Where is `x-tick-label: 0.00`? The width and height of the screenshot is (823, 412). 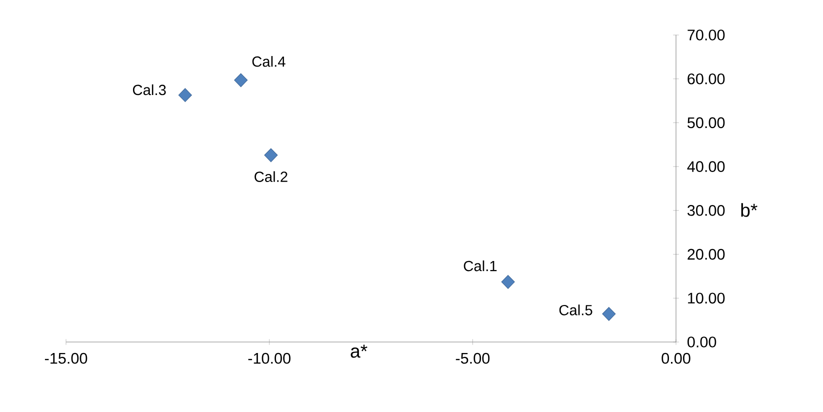 x-tick-label: 0.00 is located at coordinates (676, 358).